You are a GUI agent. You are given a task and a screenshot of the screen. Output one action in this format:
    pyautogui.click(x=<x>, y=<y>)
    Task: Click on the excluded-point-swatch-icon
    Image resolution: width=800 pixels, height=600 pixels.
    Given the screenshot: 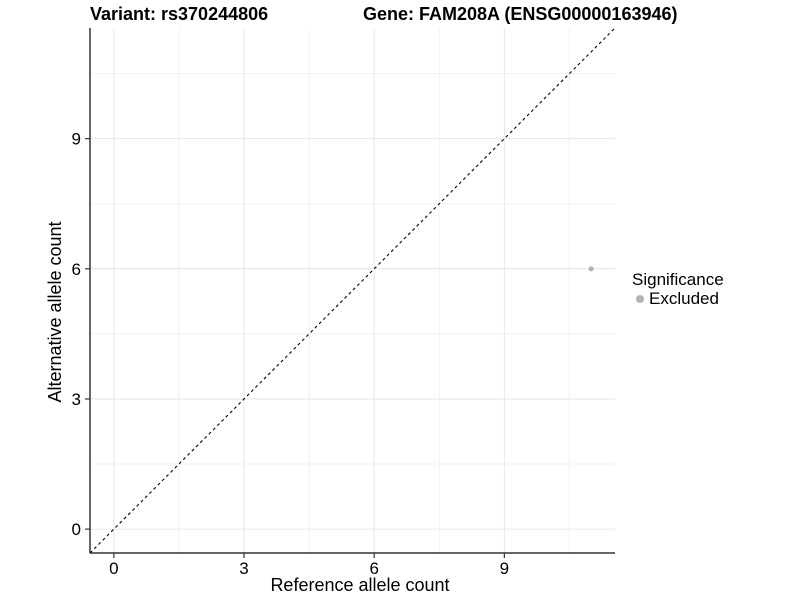 What is the action you would take?
    pyautogui.click(x=640, y=299)
    